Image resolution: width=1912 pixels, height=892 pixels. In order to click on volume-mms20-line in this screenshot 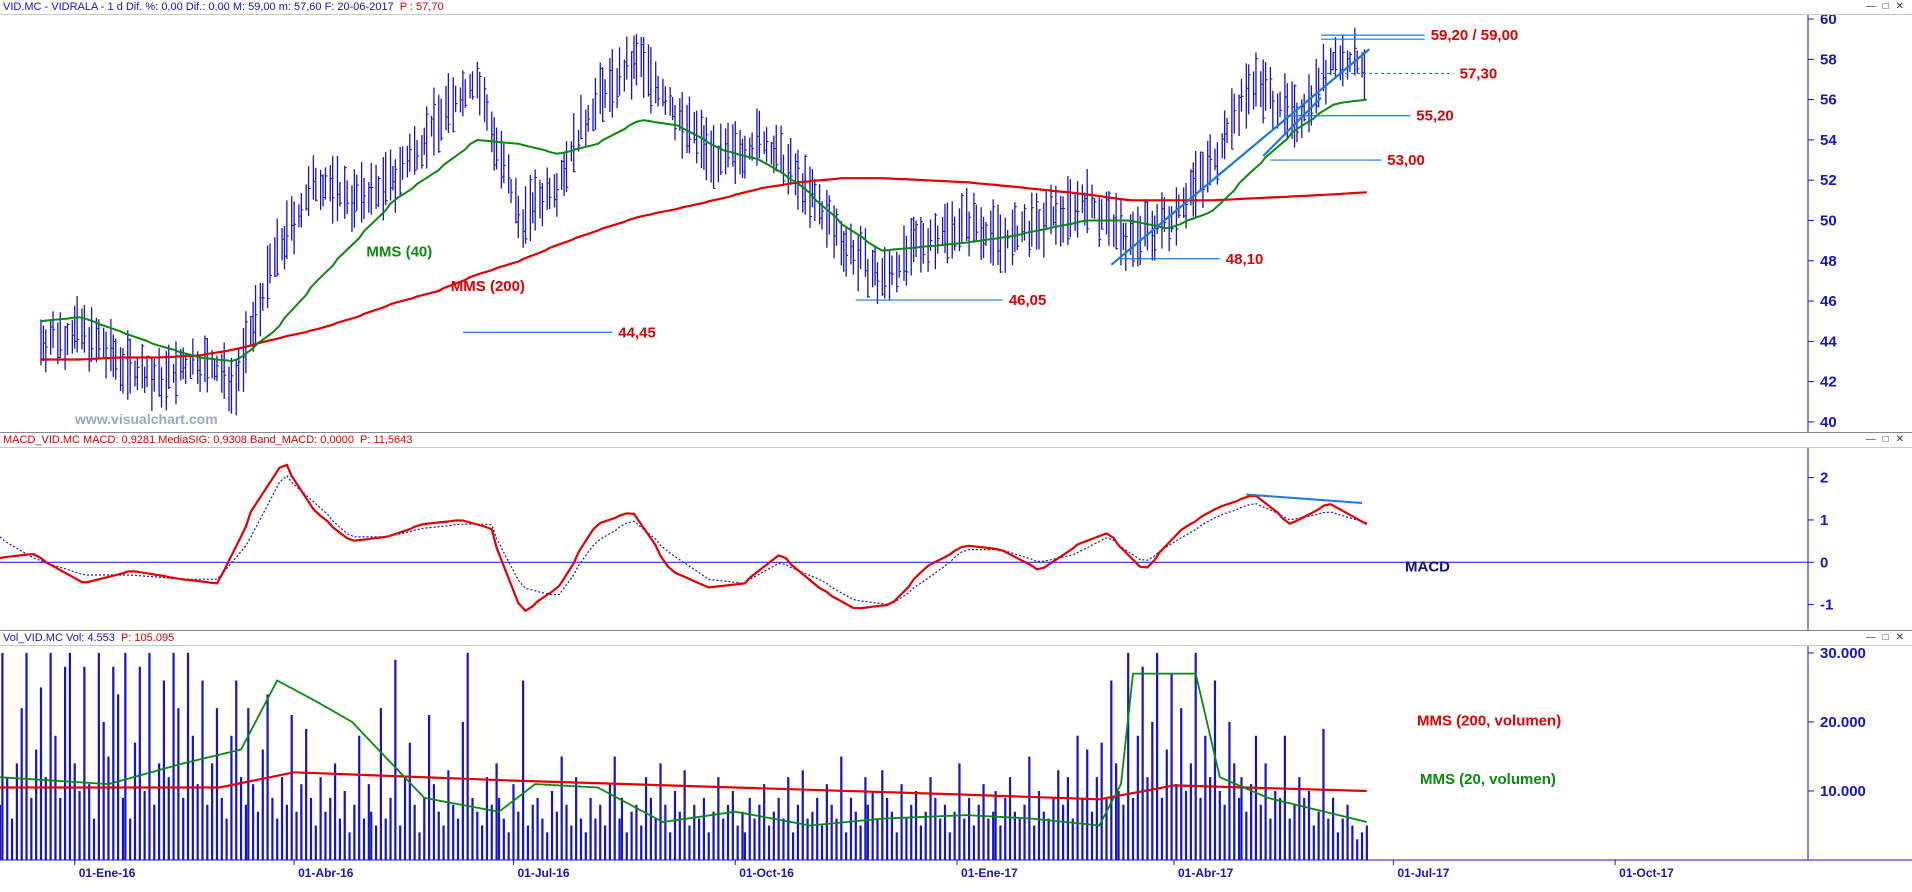, I will do `click(684, 749)`.